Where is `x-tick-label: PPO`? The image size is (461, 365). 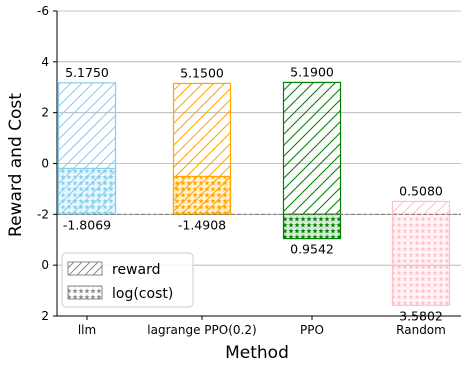
x-tick-label: PPO is located at coordinates (312, 330).